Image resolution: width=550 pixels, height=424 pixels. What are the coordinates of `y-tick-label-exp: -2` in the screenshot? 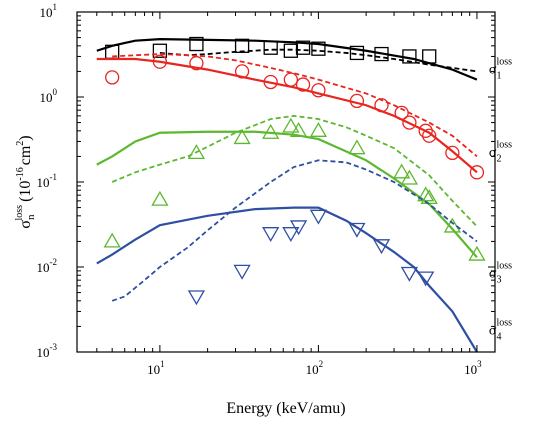 It's located at (54, 262).